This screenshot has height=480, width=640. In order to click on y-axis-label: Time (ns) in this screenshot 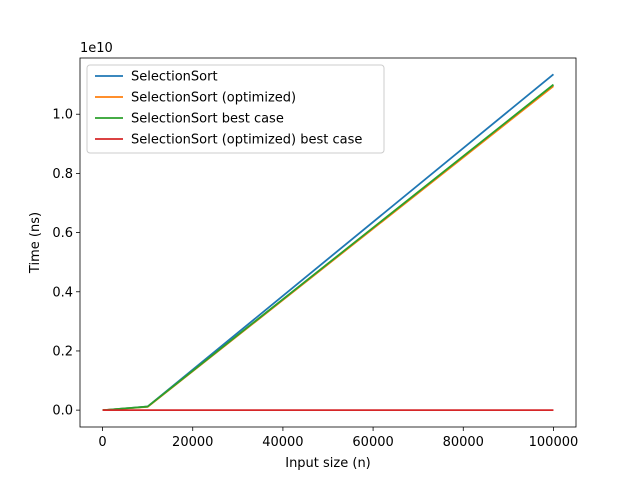, I will do `click(35, 243)`.